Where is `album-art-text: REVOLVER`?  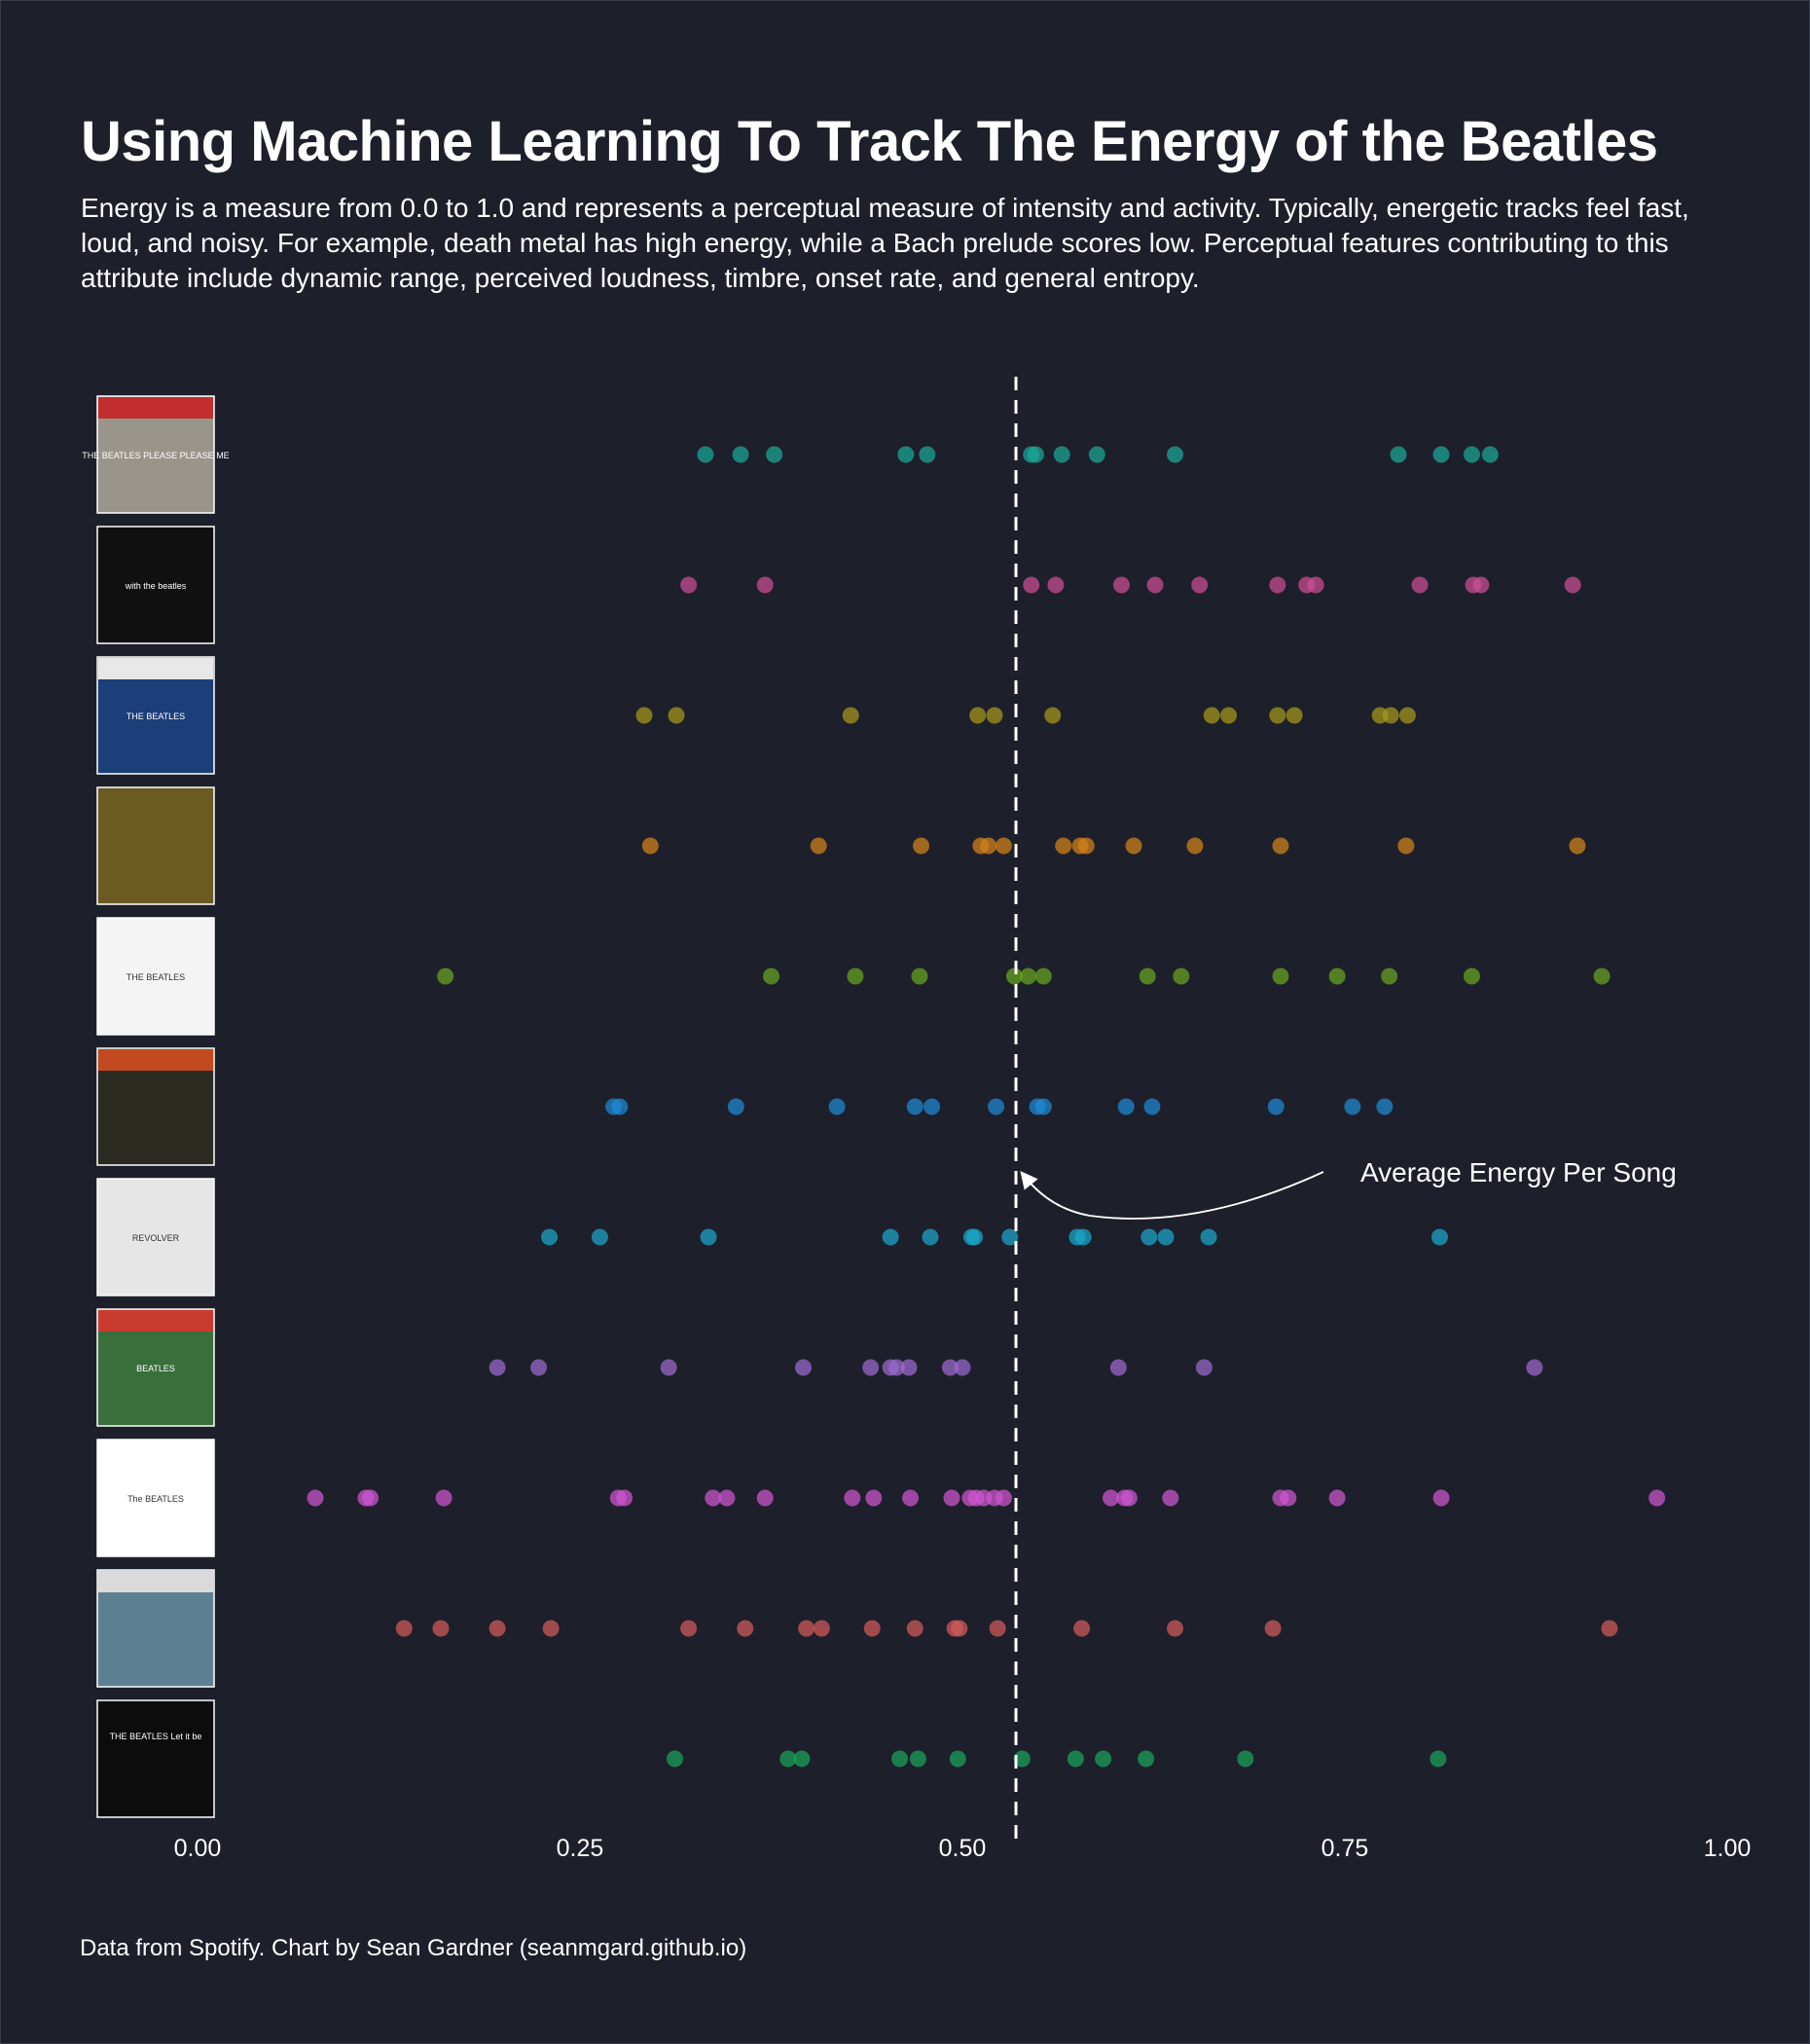
album-art-text: REVOLVER is located at coordinates (156, 1238).